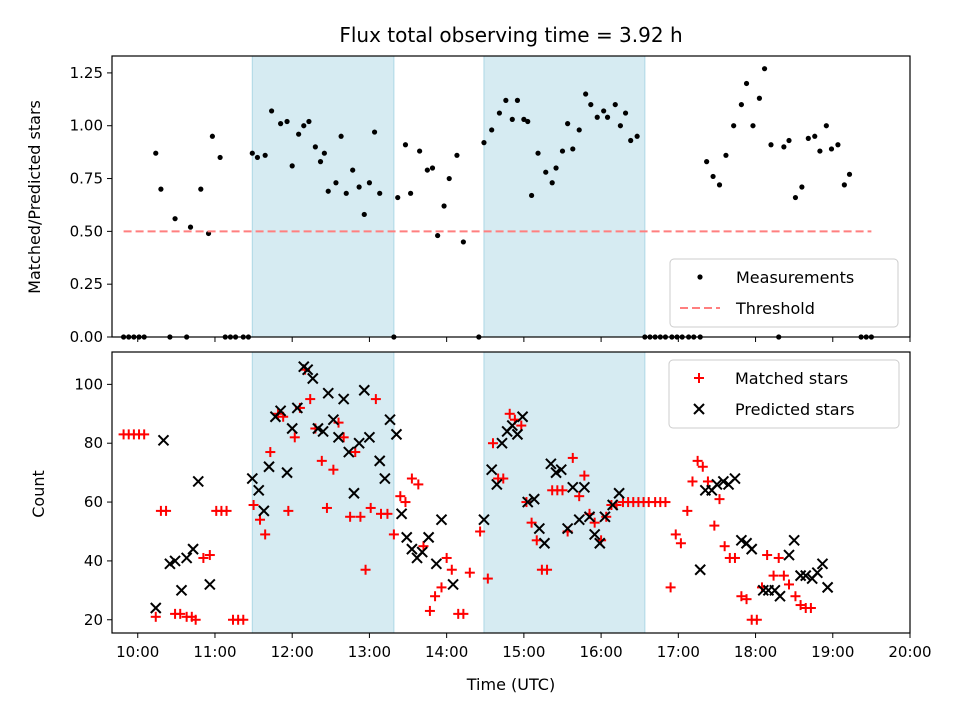 This screenshot has height=720, width=960. Describe the element at coordinates (909, 652) in the screenshot. I see `x-tick-label: 20:00` at that location.